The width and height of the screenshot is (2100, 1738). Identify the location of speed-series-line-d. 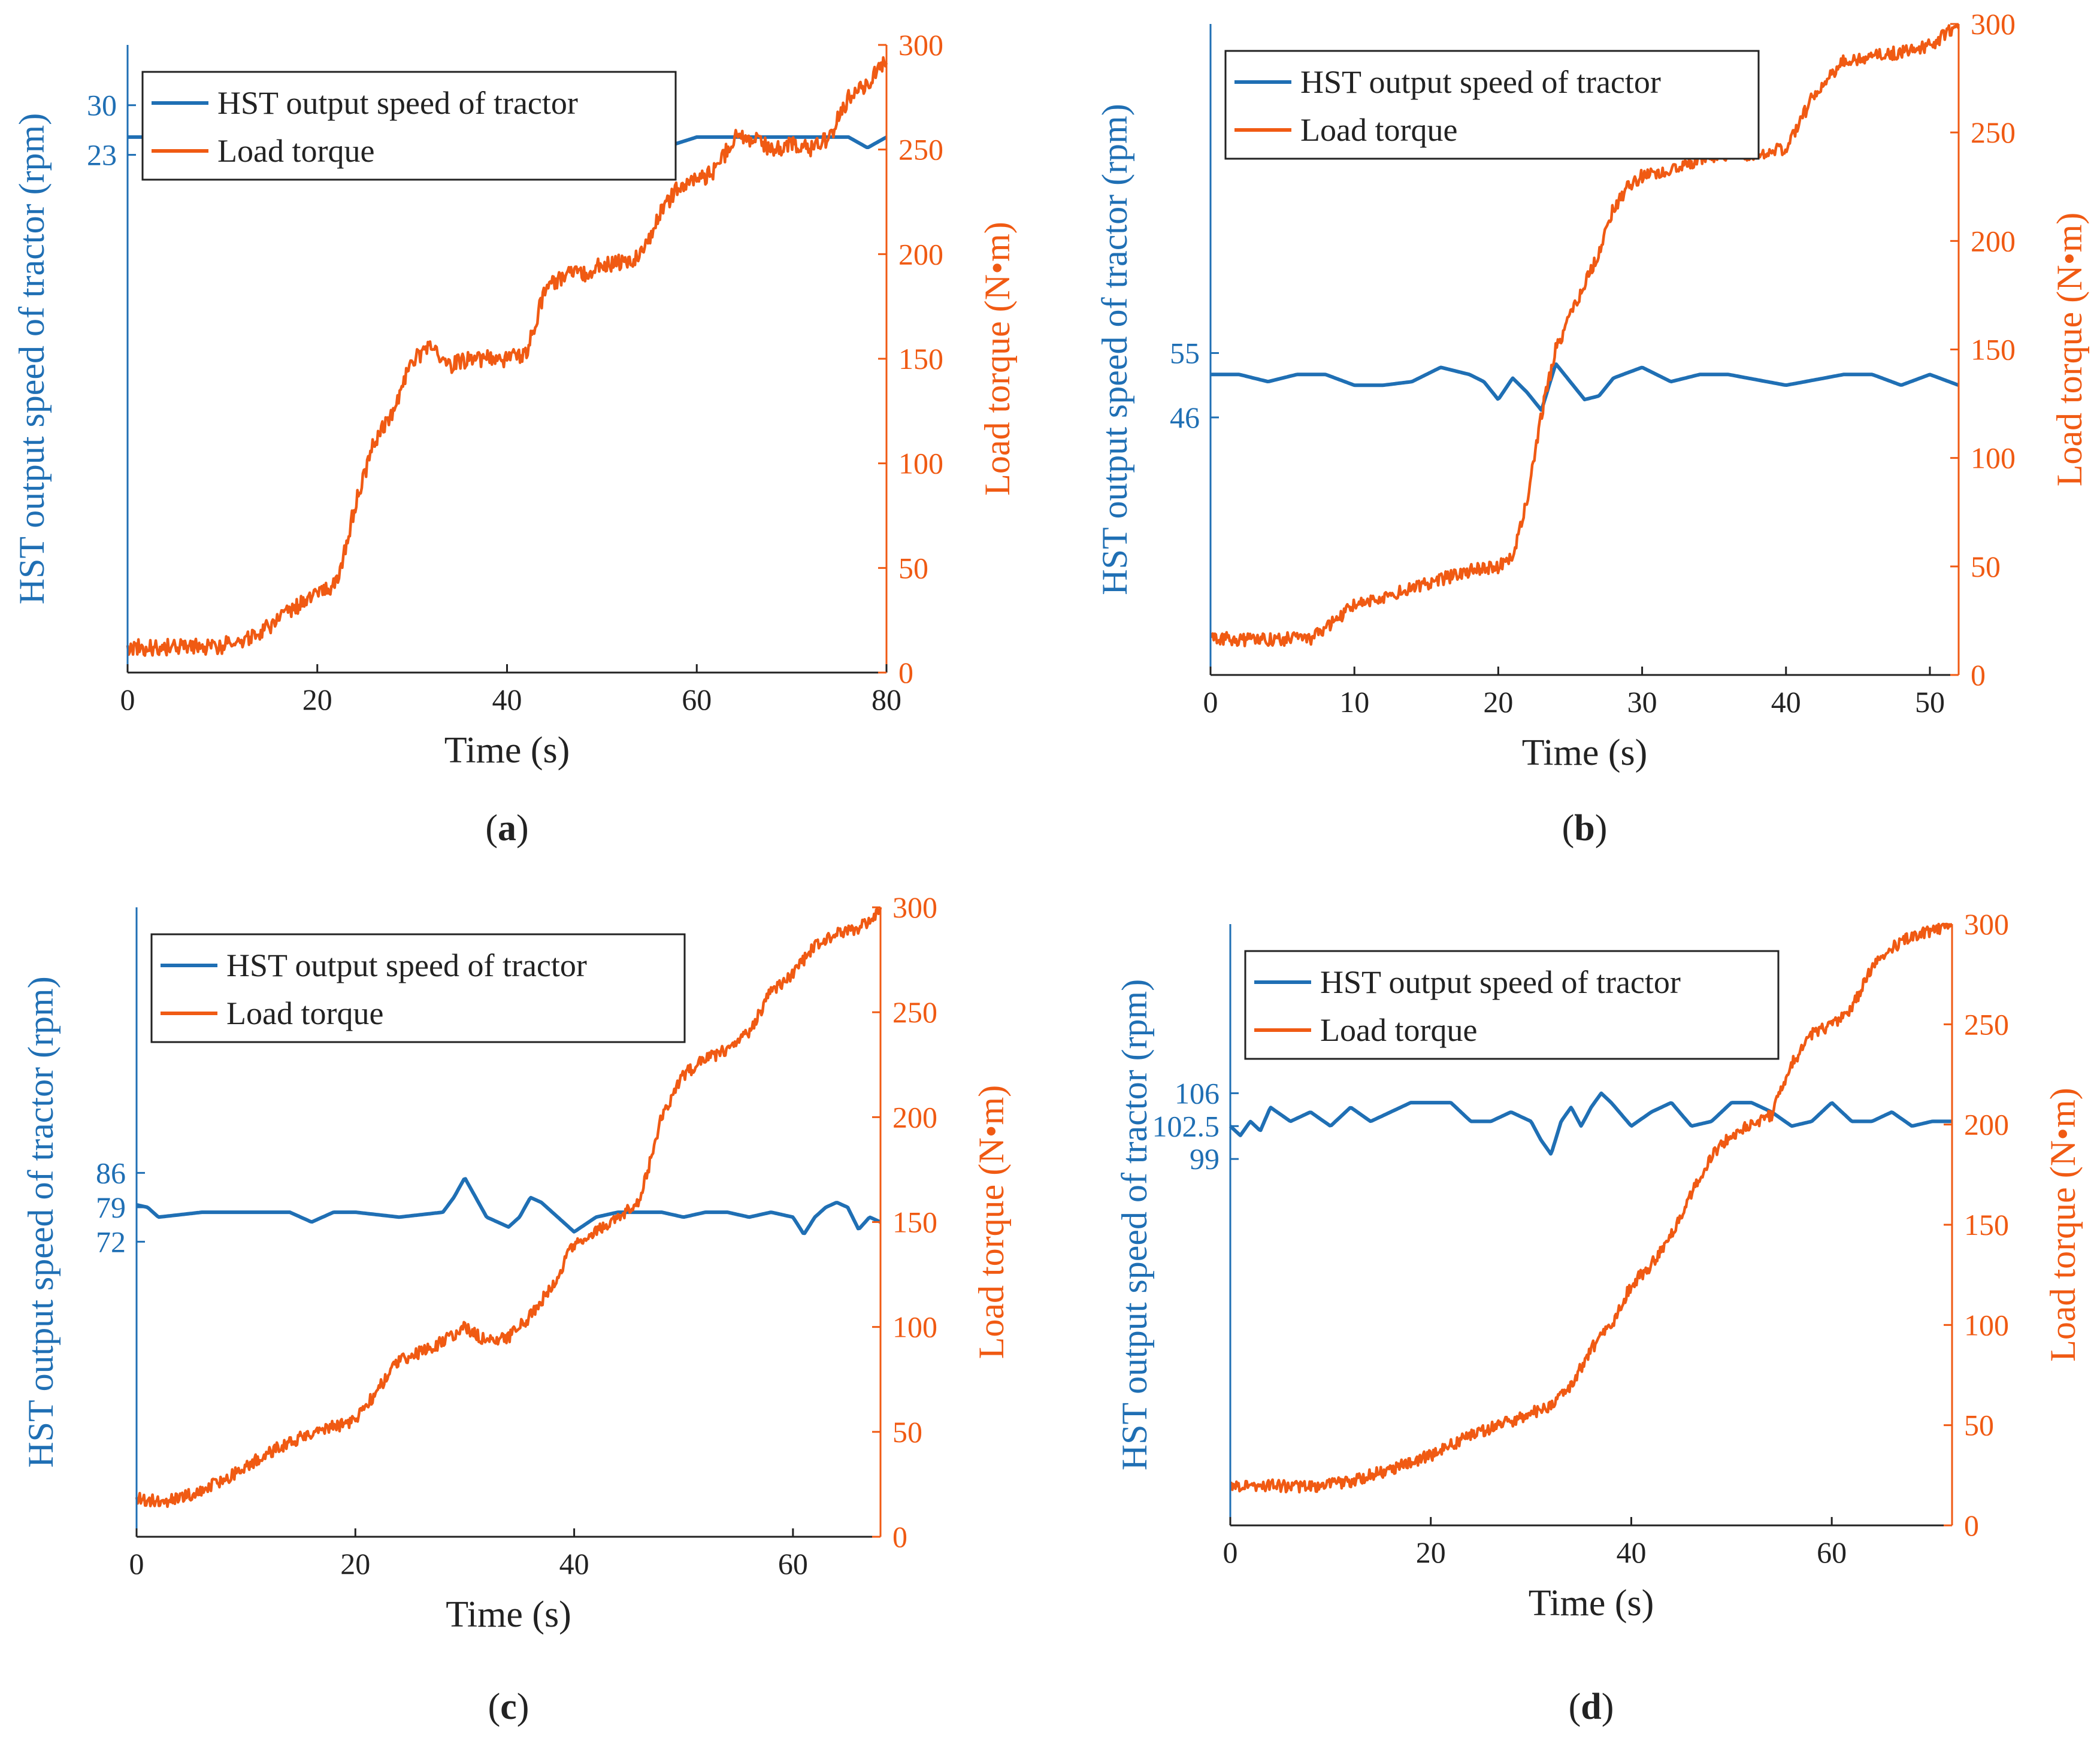
(1591, 1124).